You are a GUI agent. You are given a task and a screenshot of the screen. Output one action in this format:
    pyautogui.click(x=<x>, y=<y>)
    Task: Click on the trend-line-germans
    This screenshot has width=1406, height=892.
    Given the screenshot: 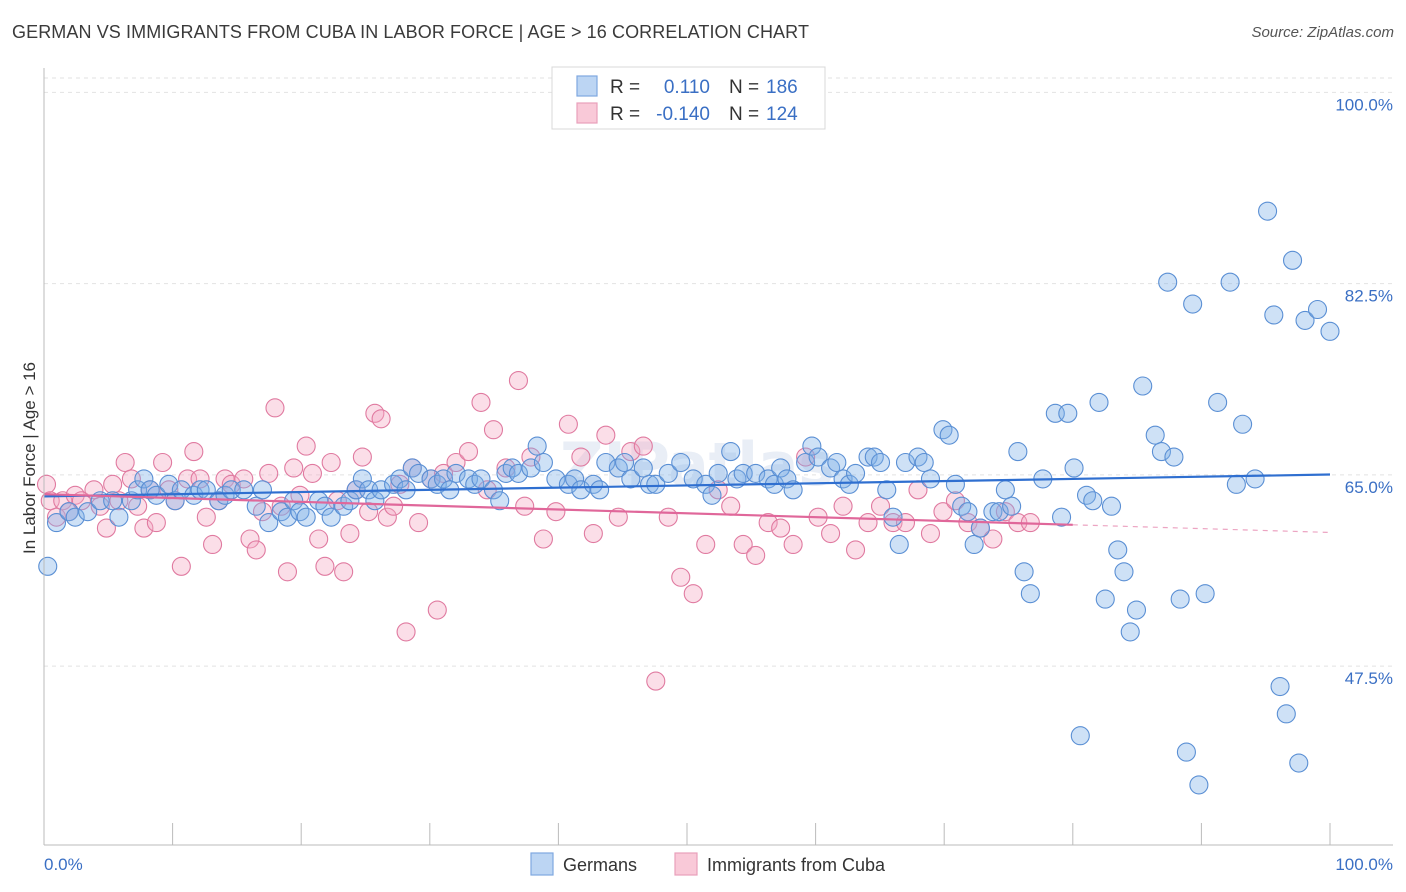 What is the action you would take?
    pyautogui.click(x=687, y=485)
    